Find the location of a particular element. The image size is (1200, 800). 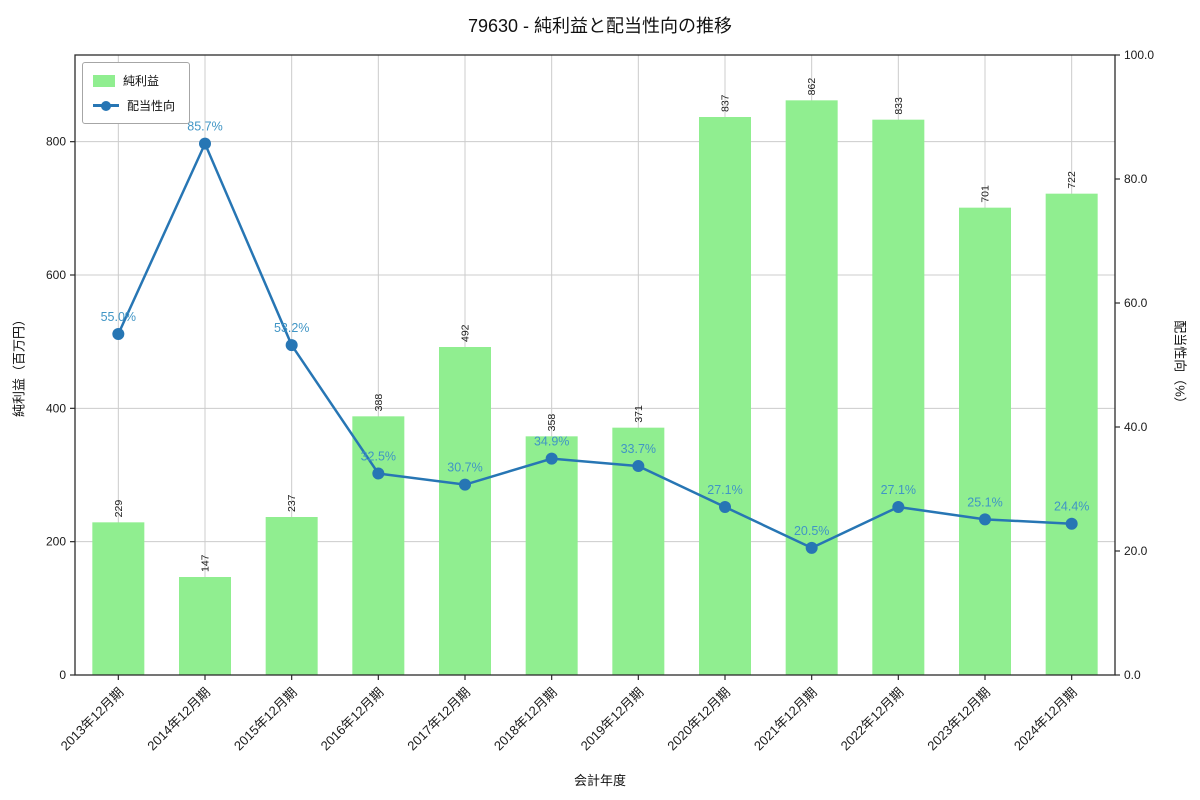

bar-swatch is located at coordinates (104, 80).